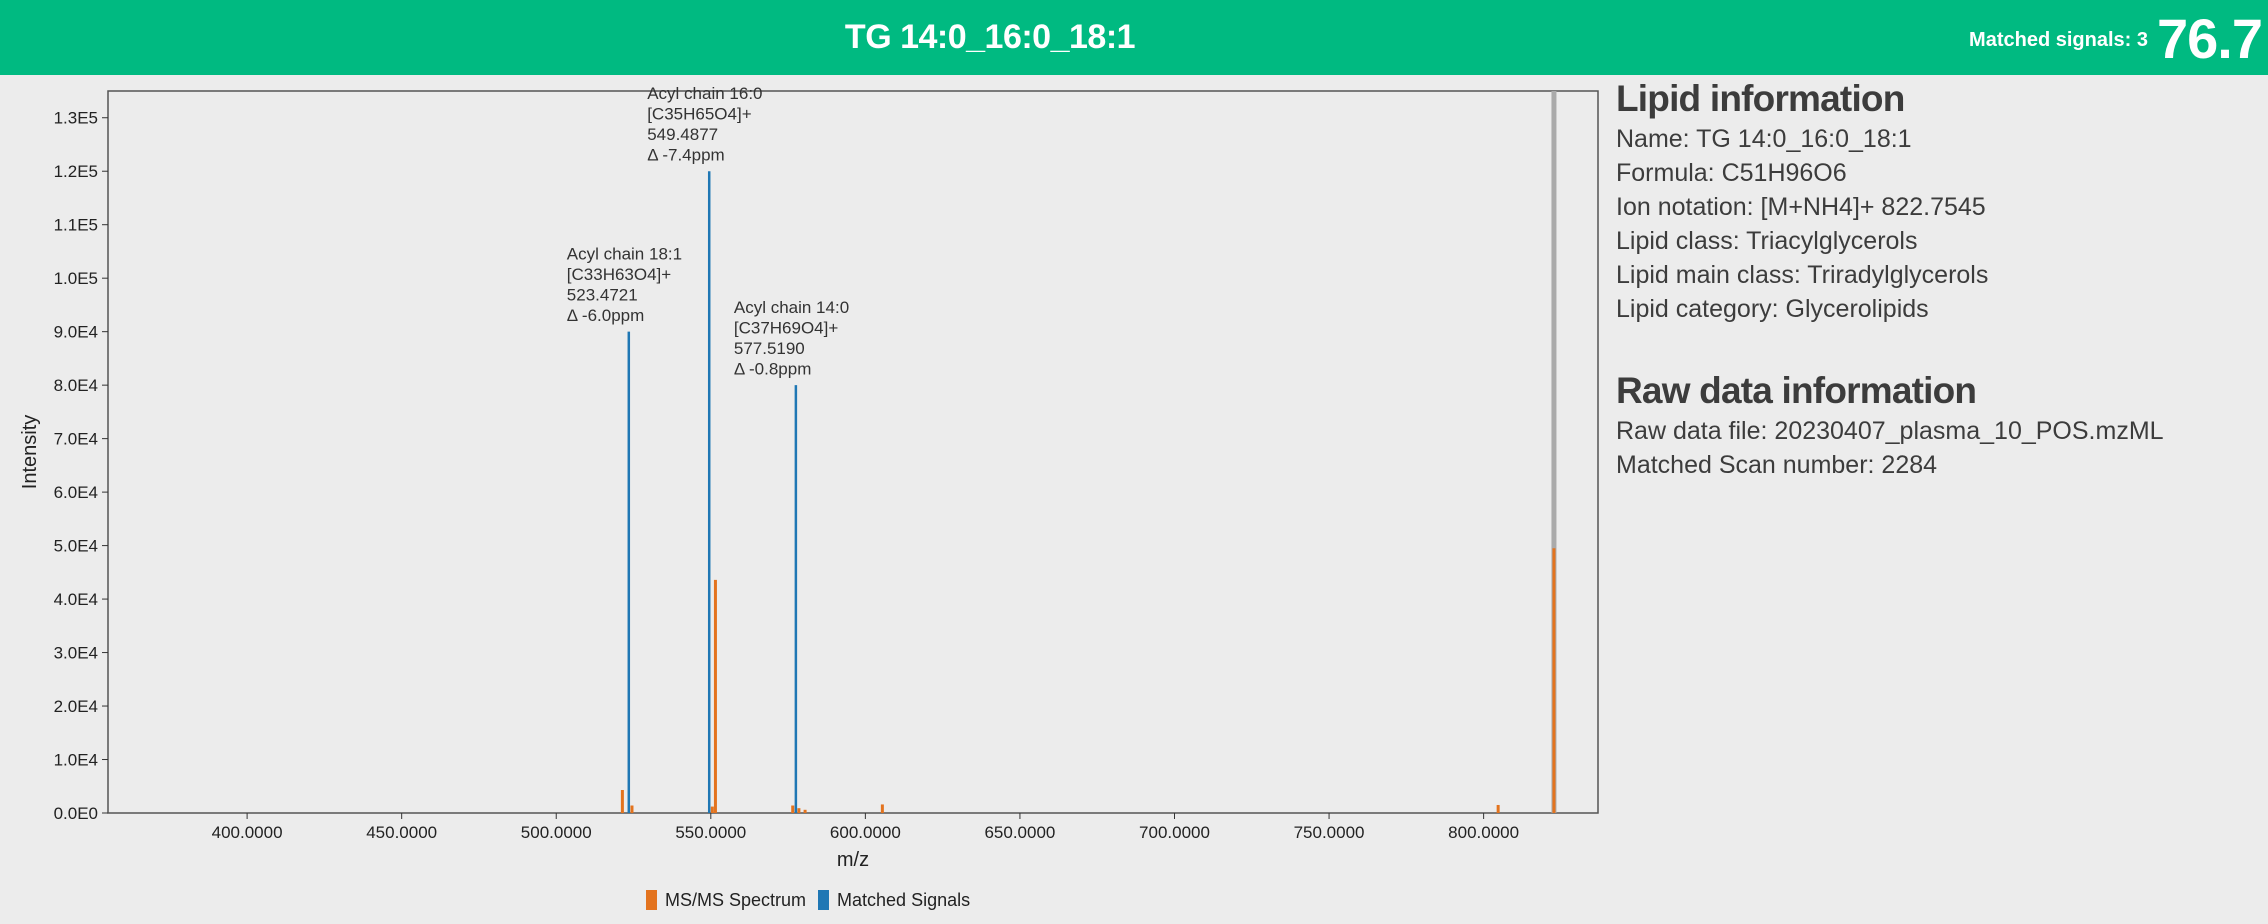  Describe the element at coordinates (247, 832) in the screenshot. I see `x-tick-label: 400.0000` at that location.